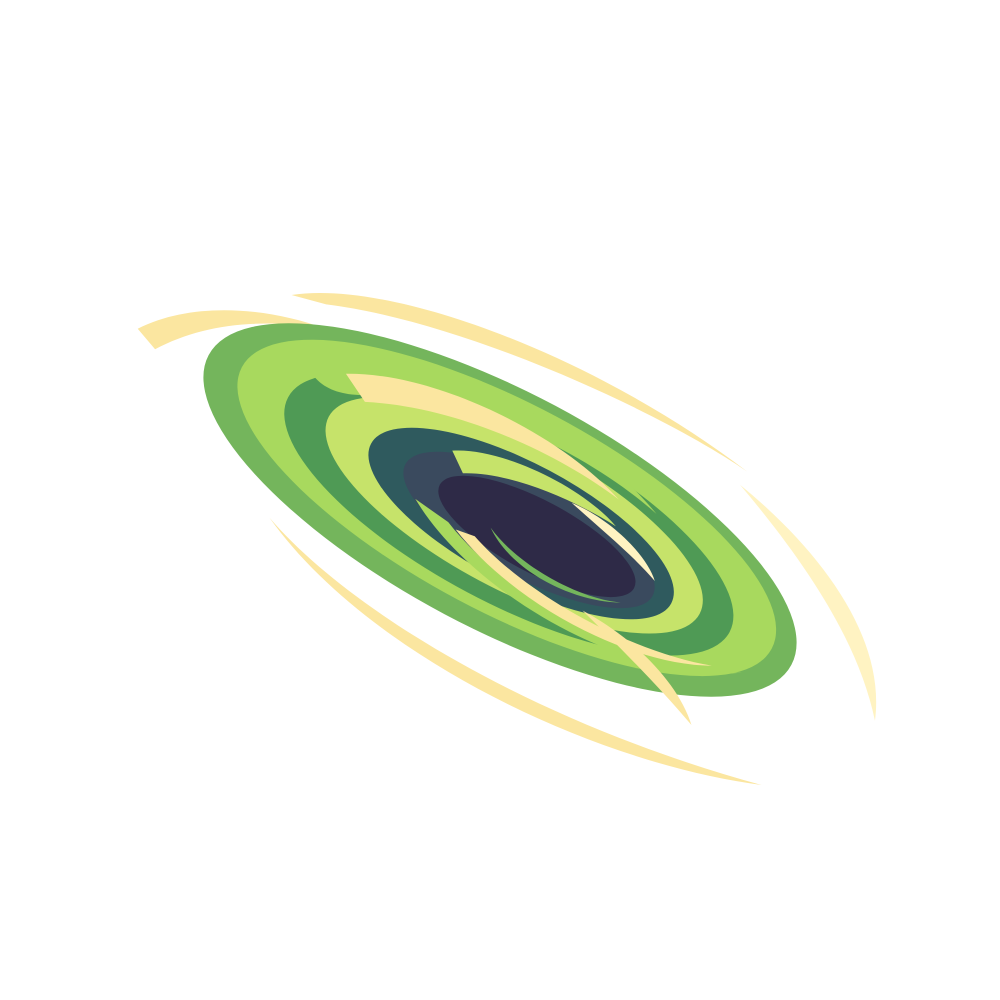 Image resolution: width=1000 pixels, height=1000 pixels. I want to click on vortex-core, so click(537, 536).